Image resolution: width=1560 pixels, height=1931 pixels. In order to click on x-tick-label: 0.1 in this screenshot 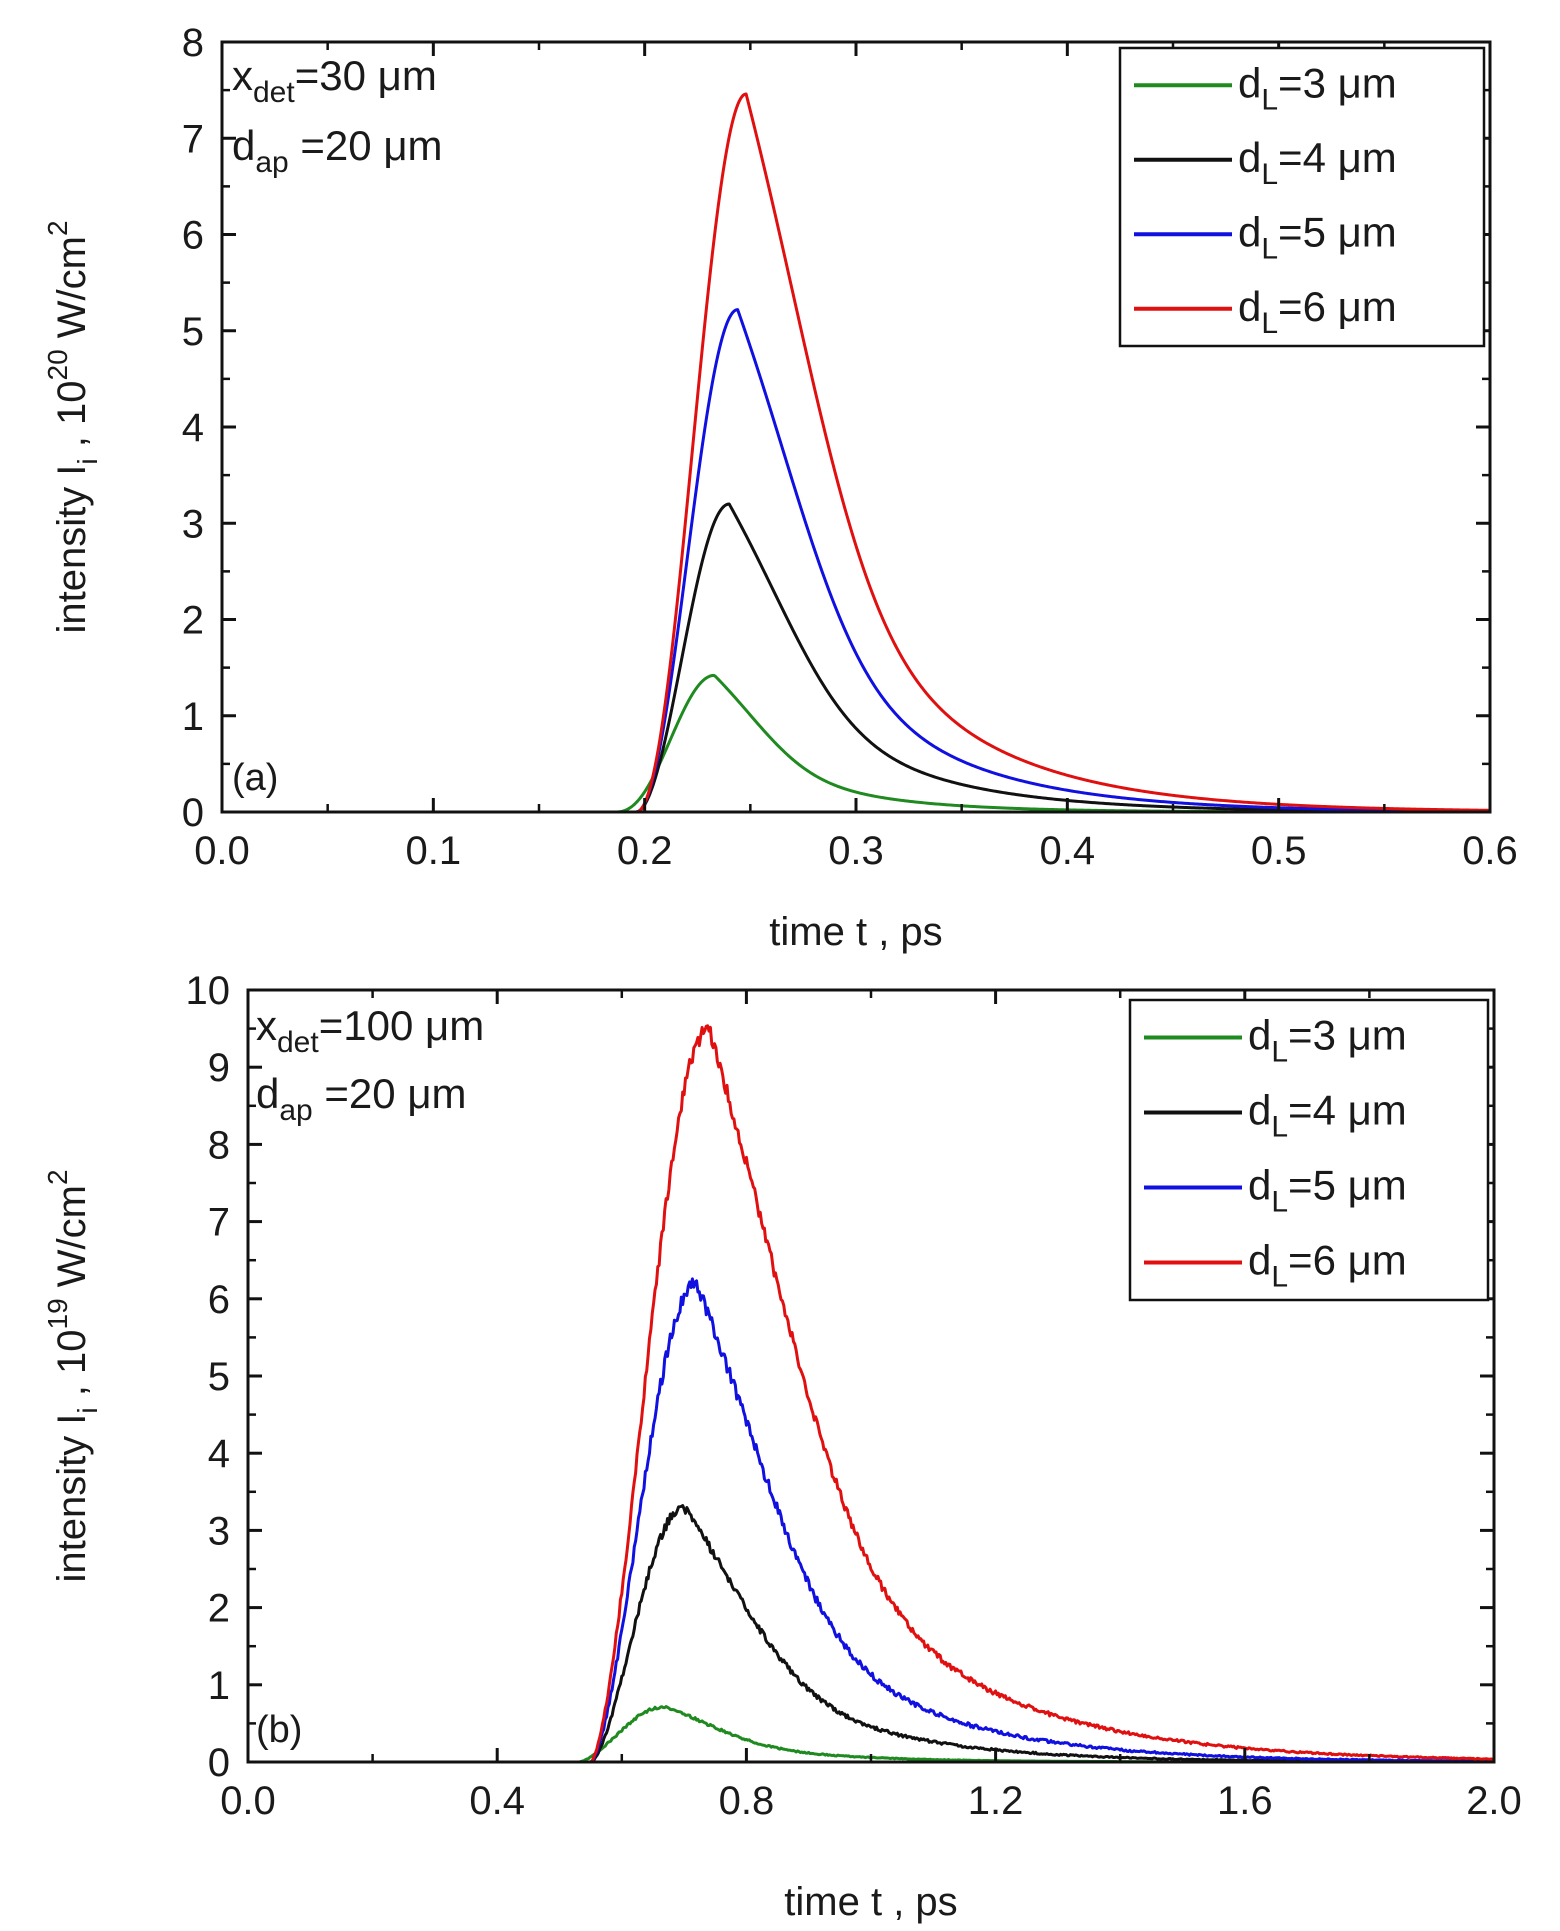, I will do `click(434, 851)`.